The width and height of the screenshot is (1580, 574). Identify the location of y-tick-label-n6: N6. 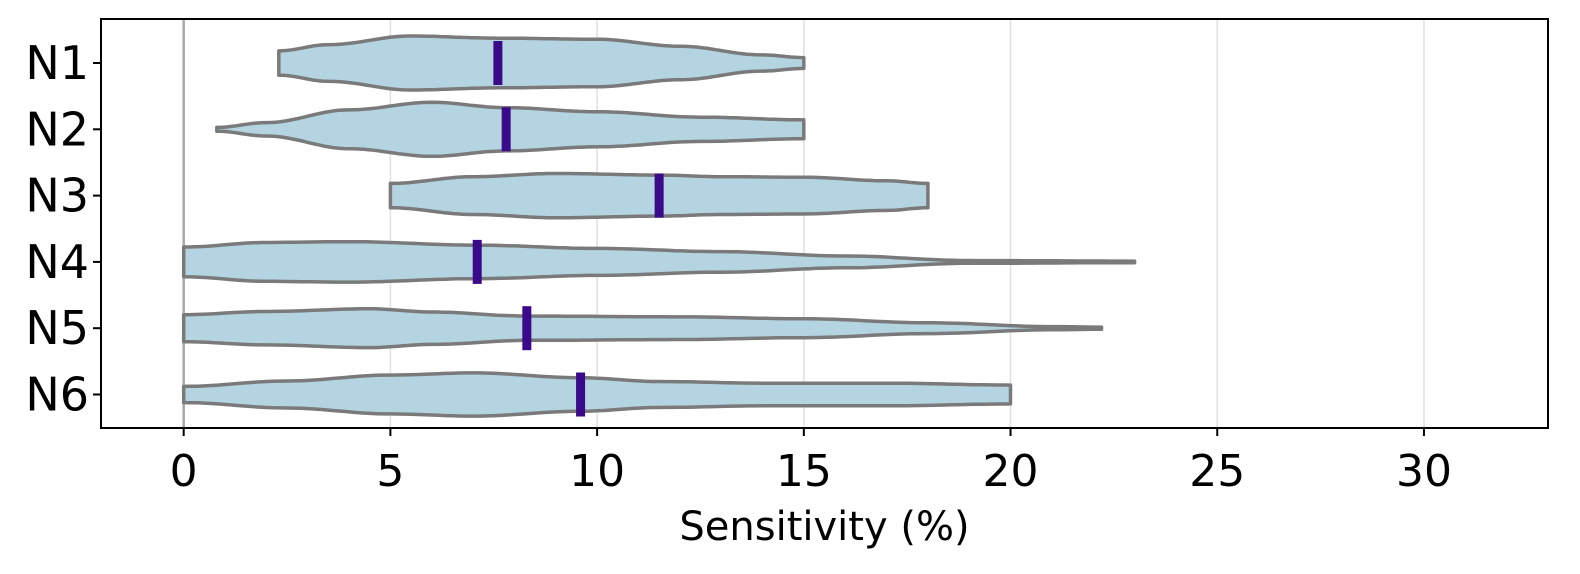
(57, 395).